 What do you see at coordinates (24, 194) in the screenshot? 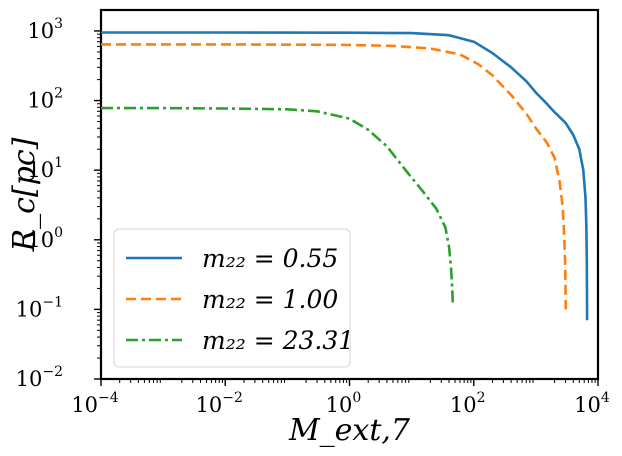
I see `y-axis-title: R_c[pc]` at bounding box center [24, 194].